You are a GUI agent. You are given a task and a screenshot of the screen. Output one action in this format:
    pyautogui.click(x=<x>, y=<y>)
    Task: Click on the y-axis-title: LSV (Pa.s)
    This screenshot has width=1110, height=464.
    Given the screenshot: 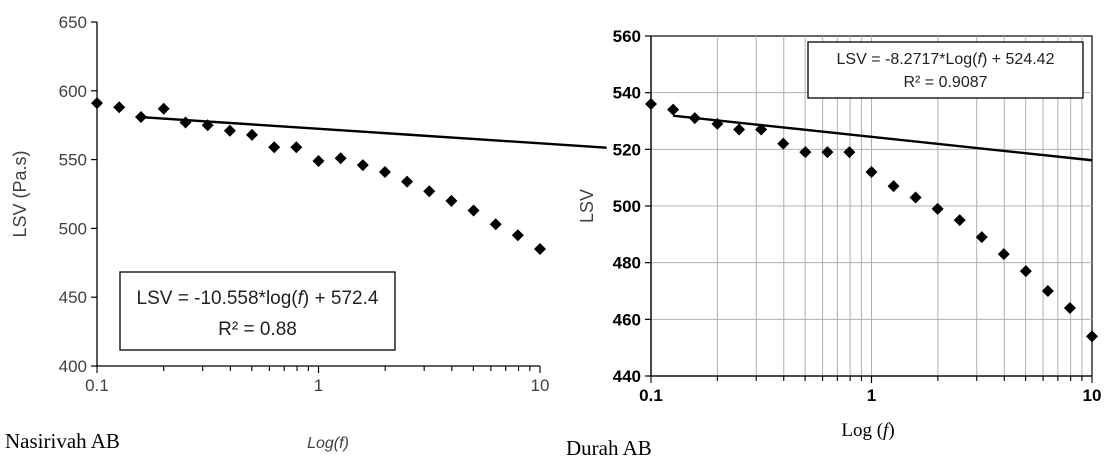 What is the action you would take?
    pyautogui.click(x=20, y=193)
    